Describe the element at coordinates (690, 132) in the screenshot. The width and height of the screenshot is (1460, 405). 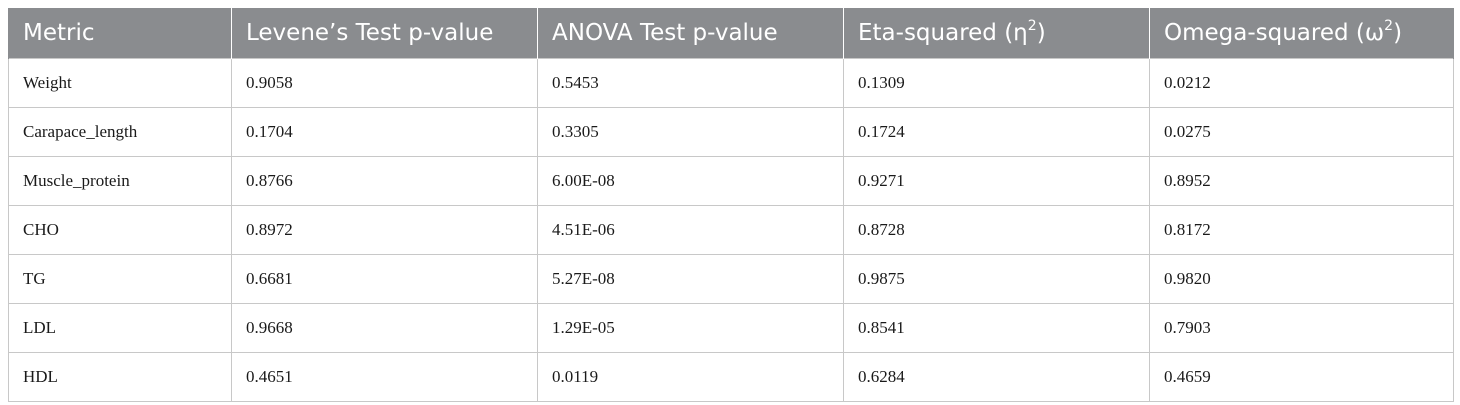
I see `anova-cell: 0.3305` at that location.